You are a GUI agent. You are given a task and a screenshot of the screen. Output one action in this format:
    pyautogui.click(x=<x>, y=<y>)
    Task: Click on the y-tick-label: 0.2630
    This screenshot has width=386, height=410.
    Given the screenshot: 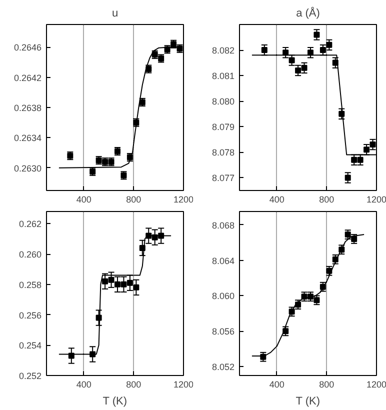 What is the action you would take?
    pyautogui.click(x=28, y=168)
    